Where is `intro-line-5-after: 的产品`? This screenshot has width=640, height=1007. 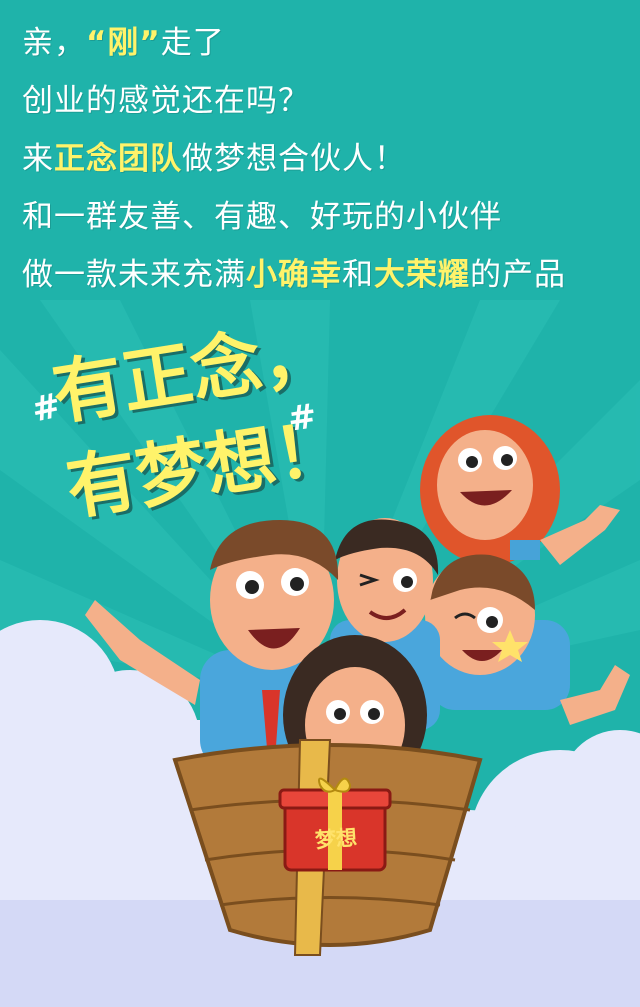
intro-line-5-after: 的产品 is located at coordinates (518, 275).